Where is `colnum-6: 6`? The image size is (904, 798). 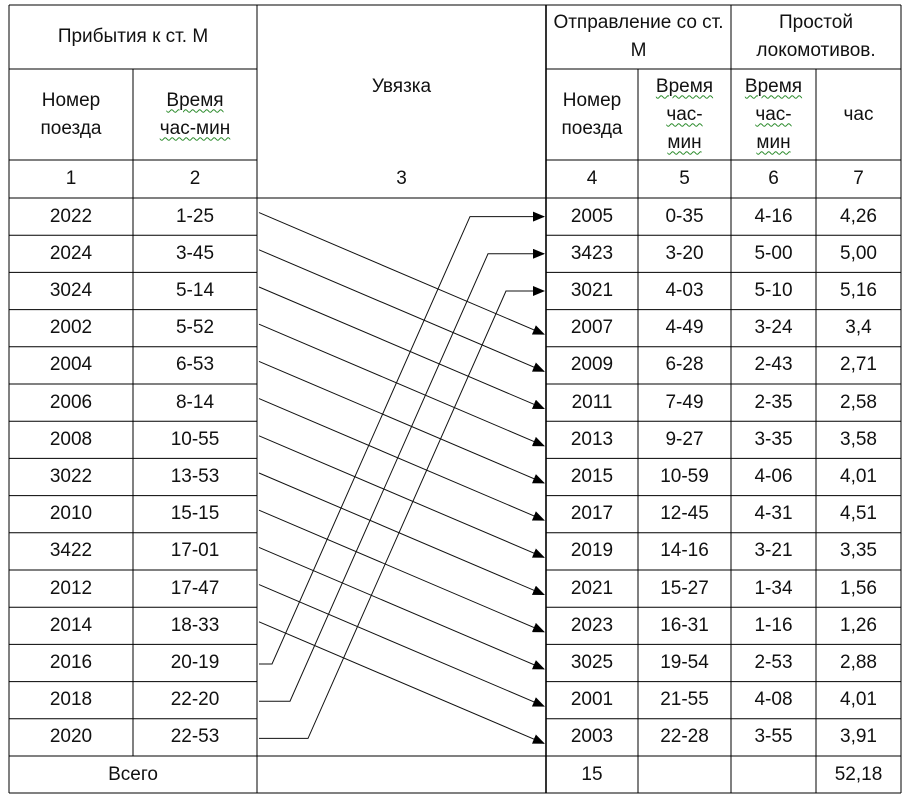 colnum-6: 6 is located at coordinates (773, 178).